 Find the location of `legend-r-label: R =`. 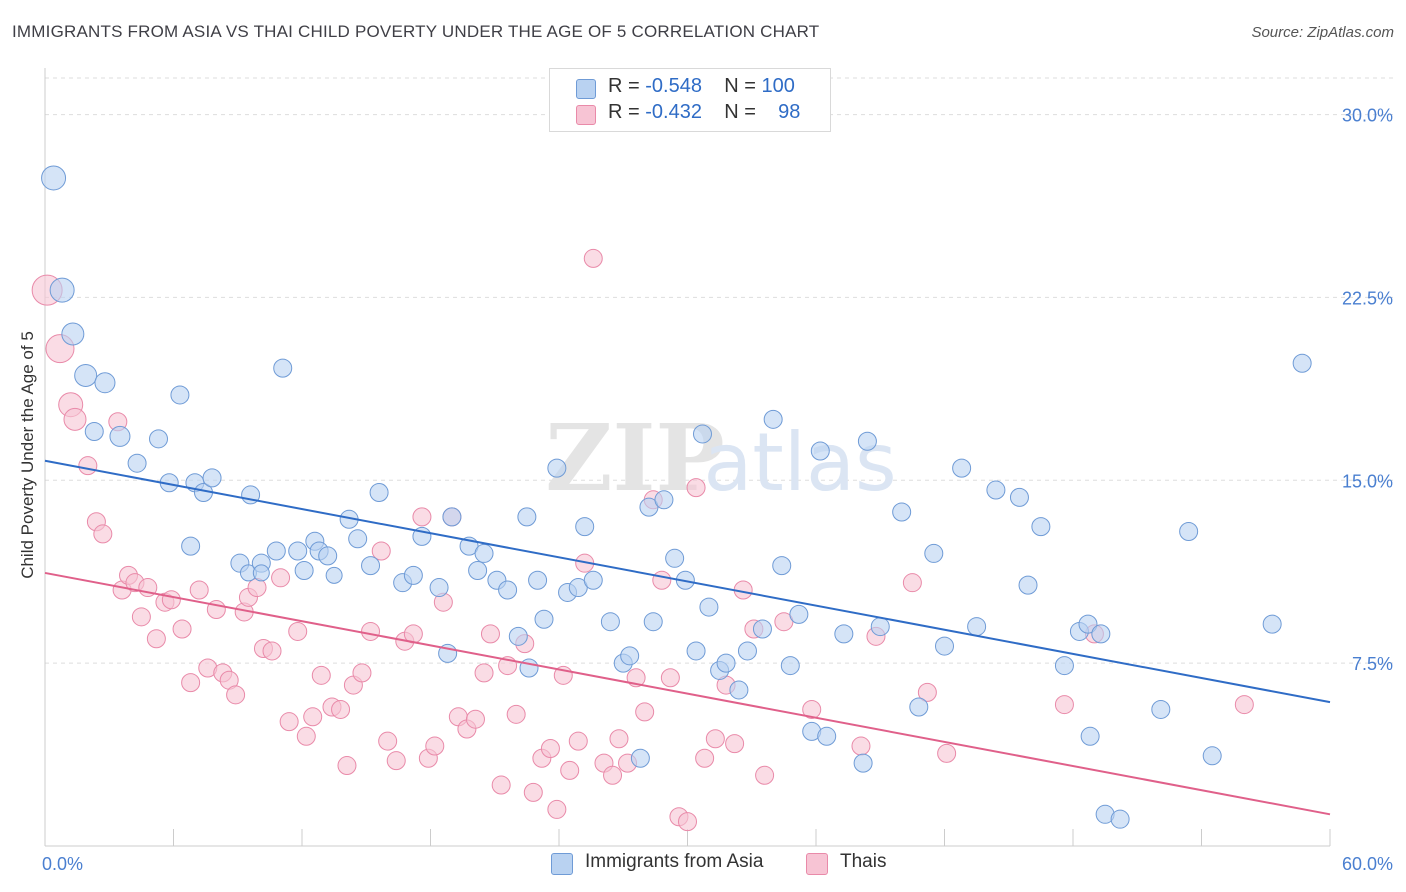

legend-r-label: R = is located at coordinates (627, 112).